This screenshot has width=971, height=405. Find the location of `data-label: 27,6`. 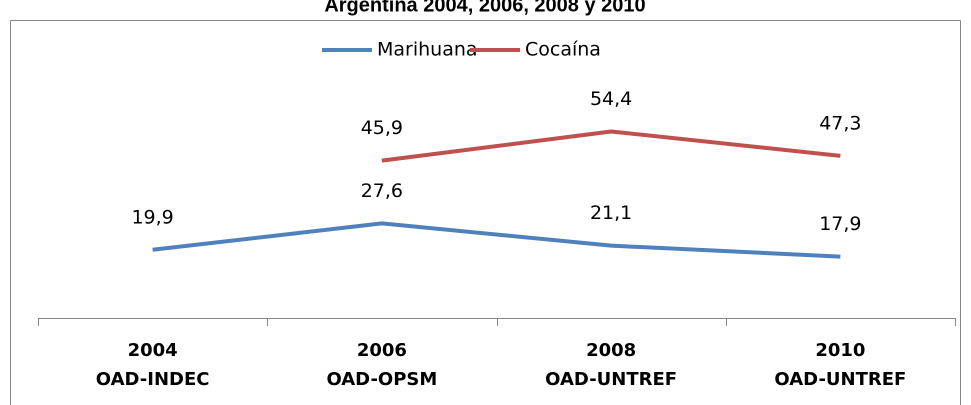

data-label: 27,6 is located at coordinates (382, 191).